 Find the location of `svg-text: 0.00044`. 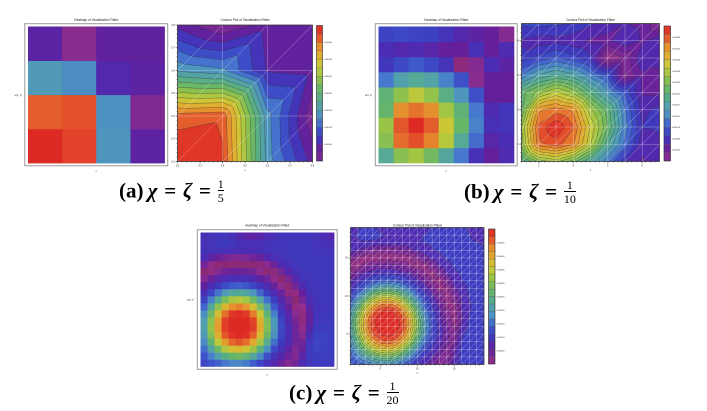

svg-text: 0.00044 is located at coordinates (328, 43).